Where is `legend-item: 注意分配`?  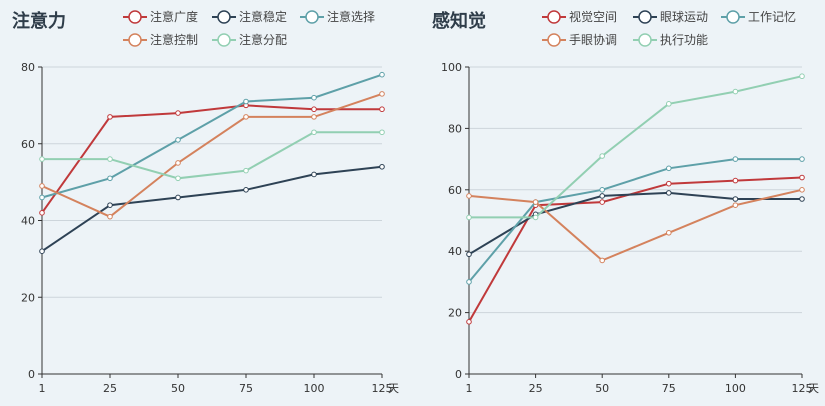
legend-item: 注意分配 is located at coordinates (249, 39).